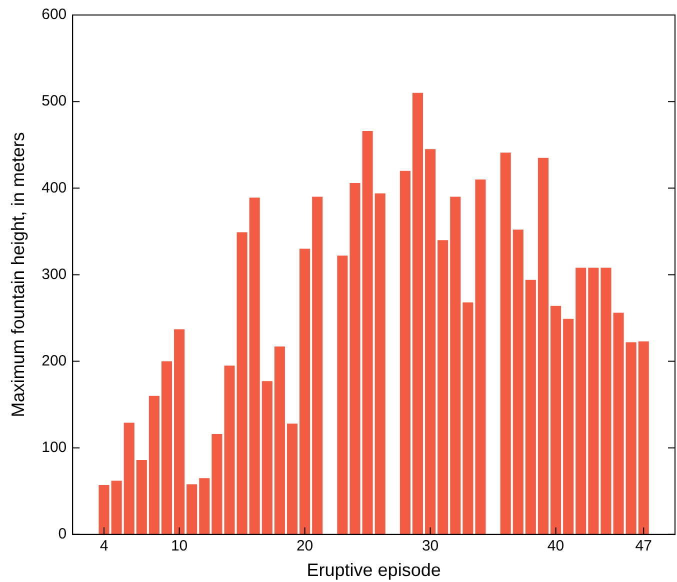 The height and width of the screenshot is (582, 677). I want to click on y-tick-label: 600, so click(54, 15).